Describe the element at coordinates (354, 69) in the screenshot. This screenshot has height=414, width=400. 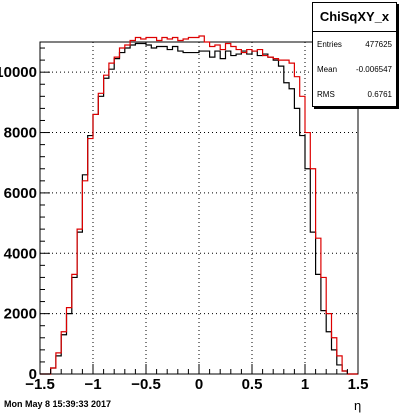
I see `stats-row-mean: Mean -0.006547` at that location.